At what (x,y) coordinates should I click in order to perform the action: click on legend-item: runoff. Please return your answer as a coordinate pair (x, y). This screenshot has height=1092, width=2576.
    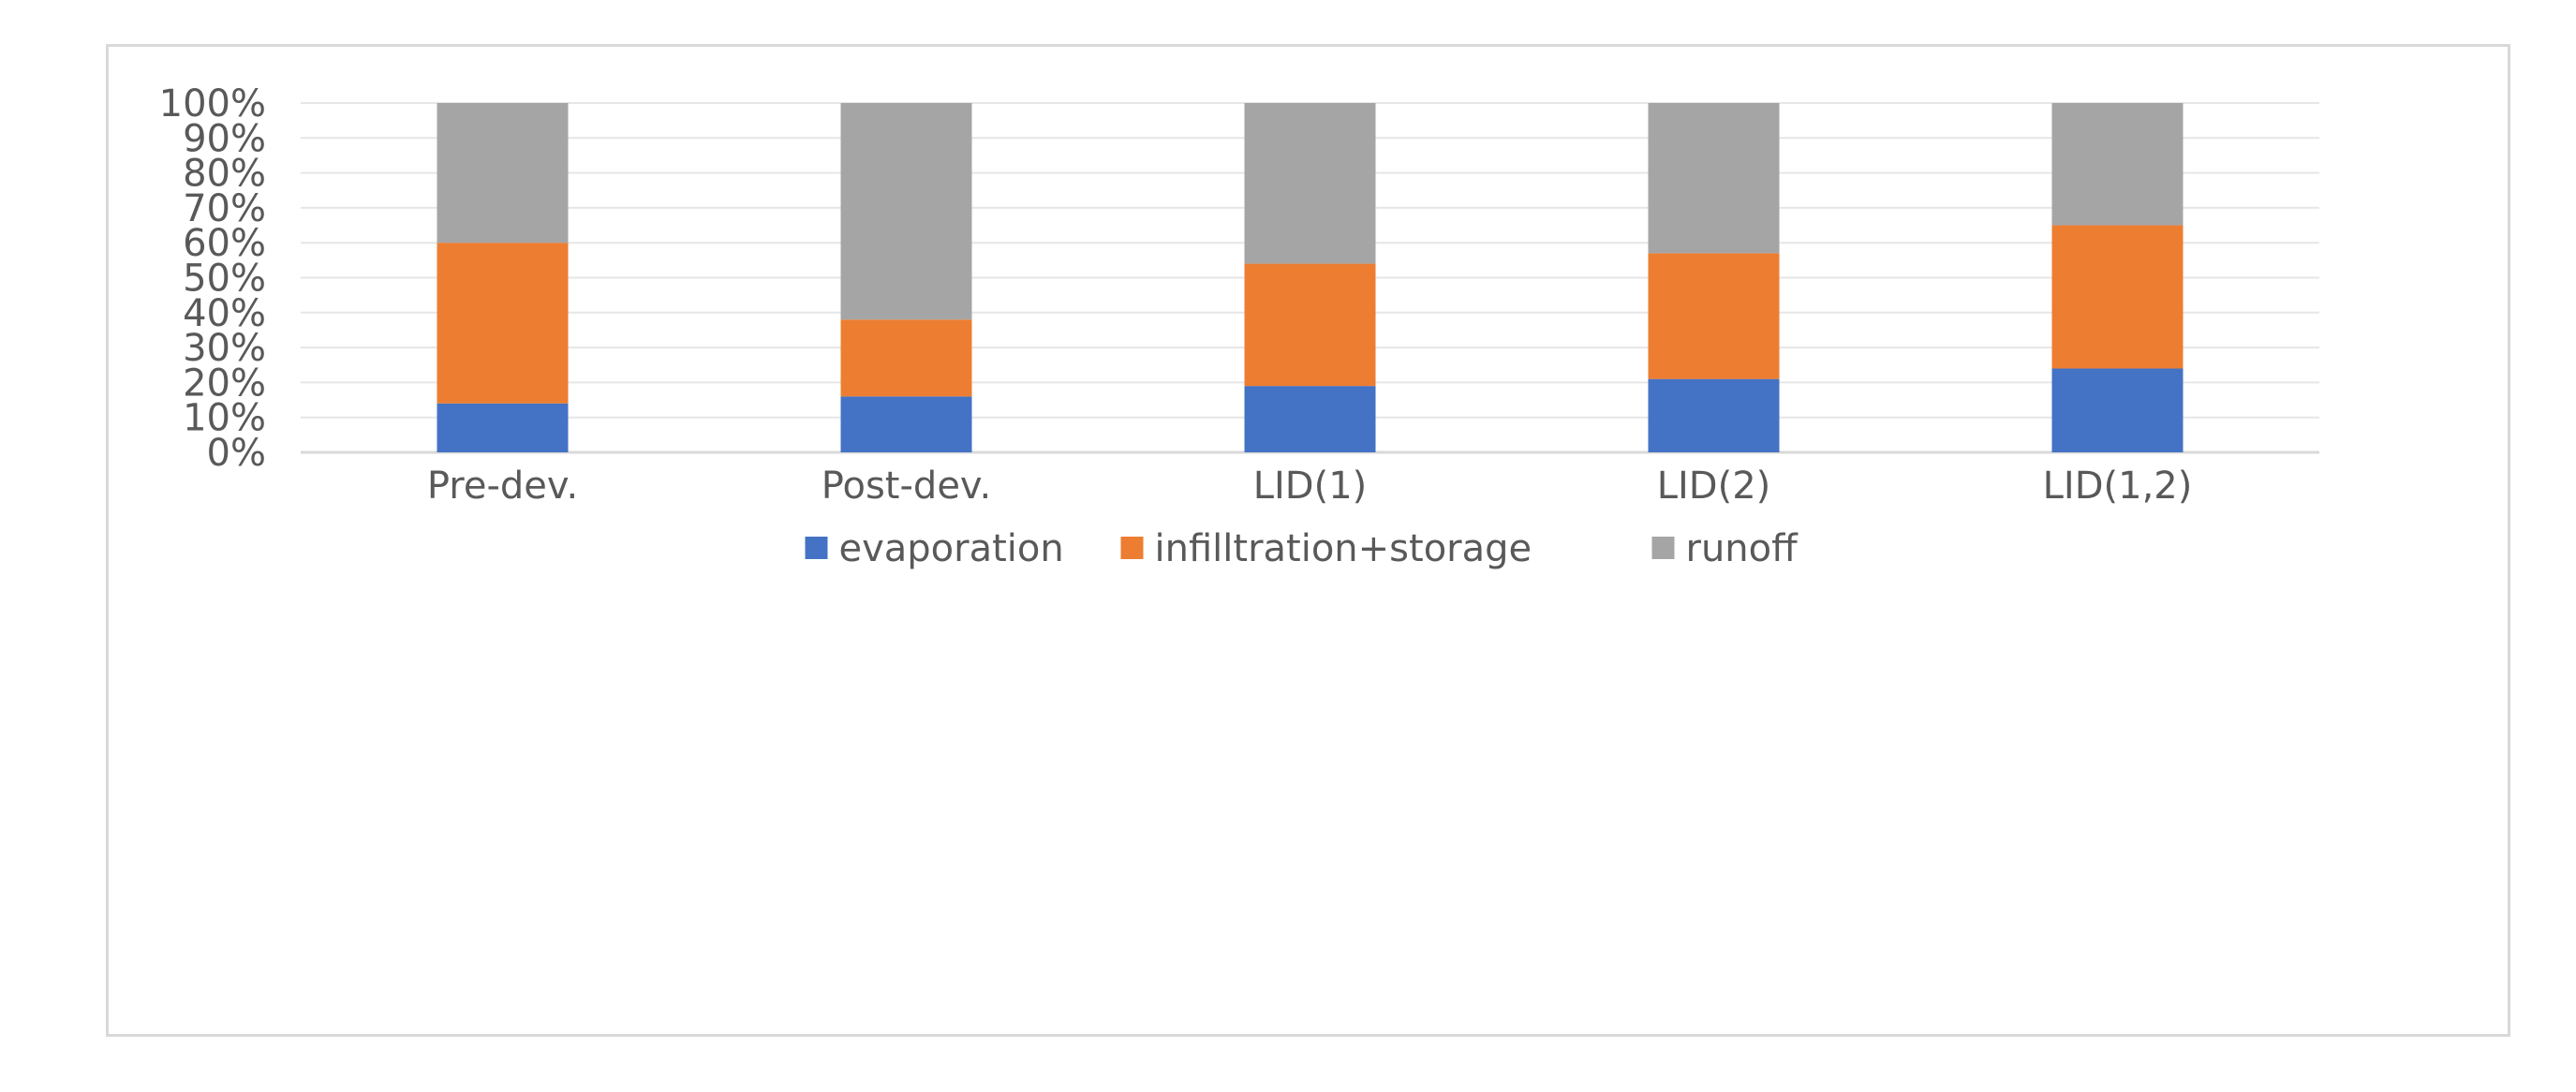
    Looking at the image, I should click on (1725, 548).